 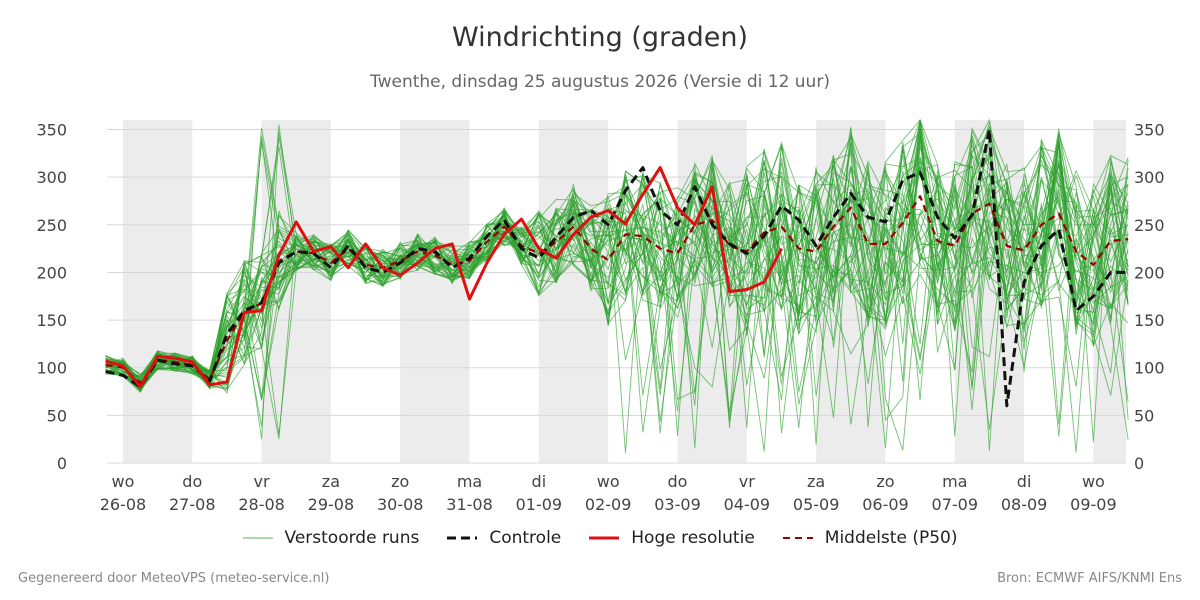 I want to click on x-tick-date: 03-09, so click(x=677, y=504).